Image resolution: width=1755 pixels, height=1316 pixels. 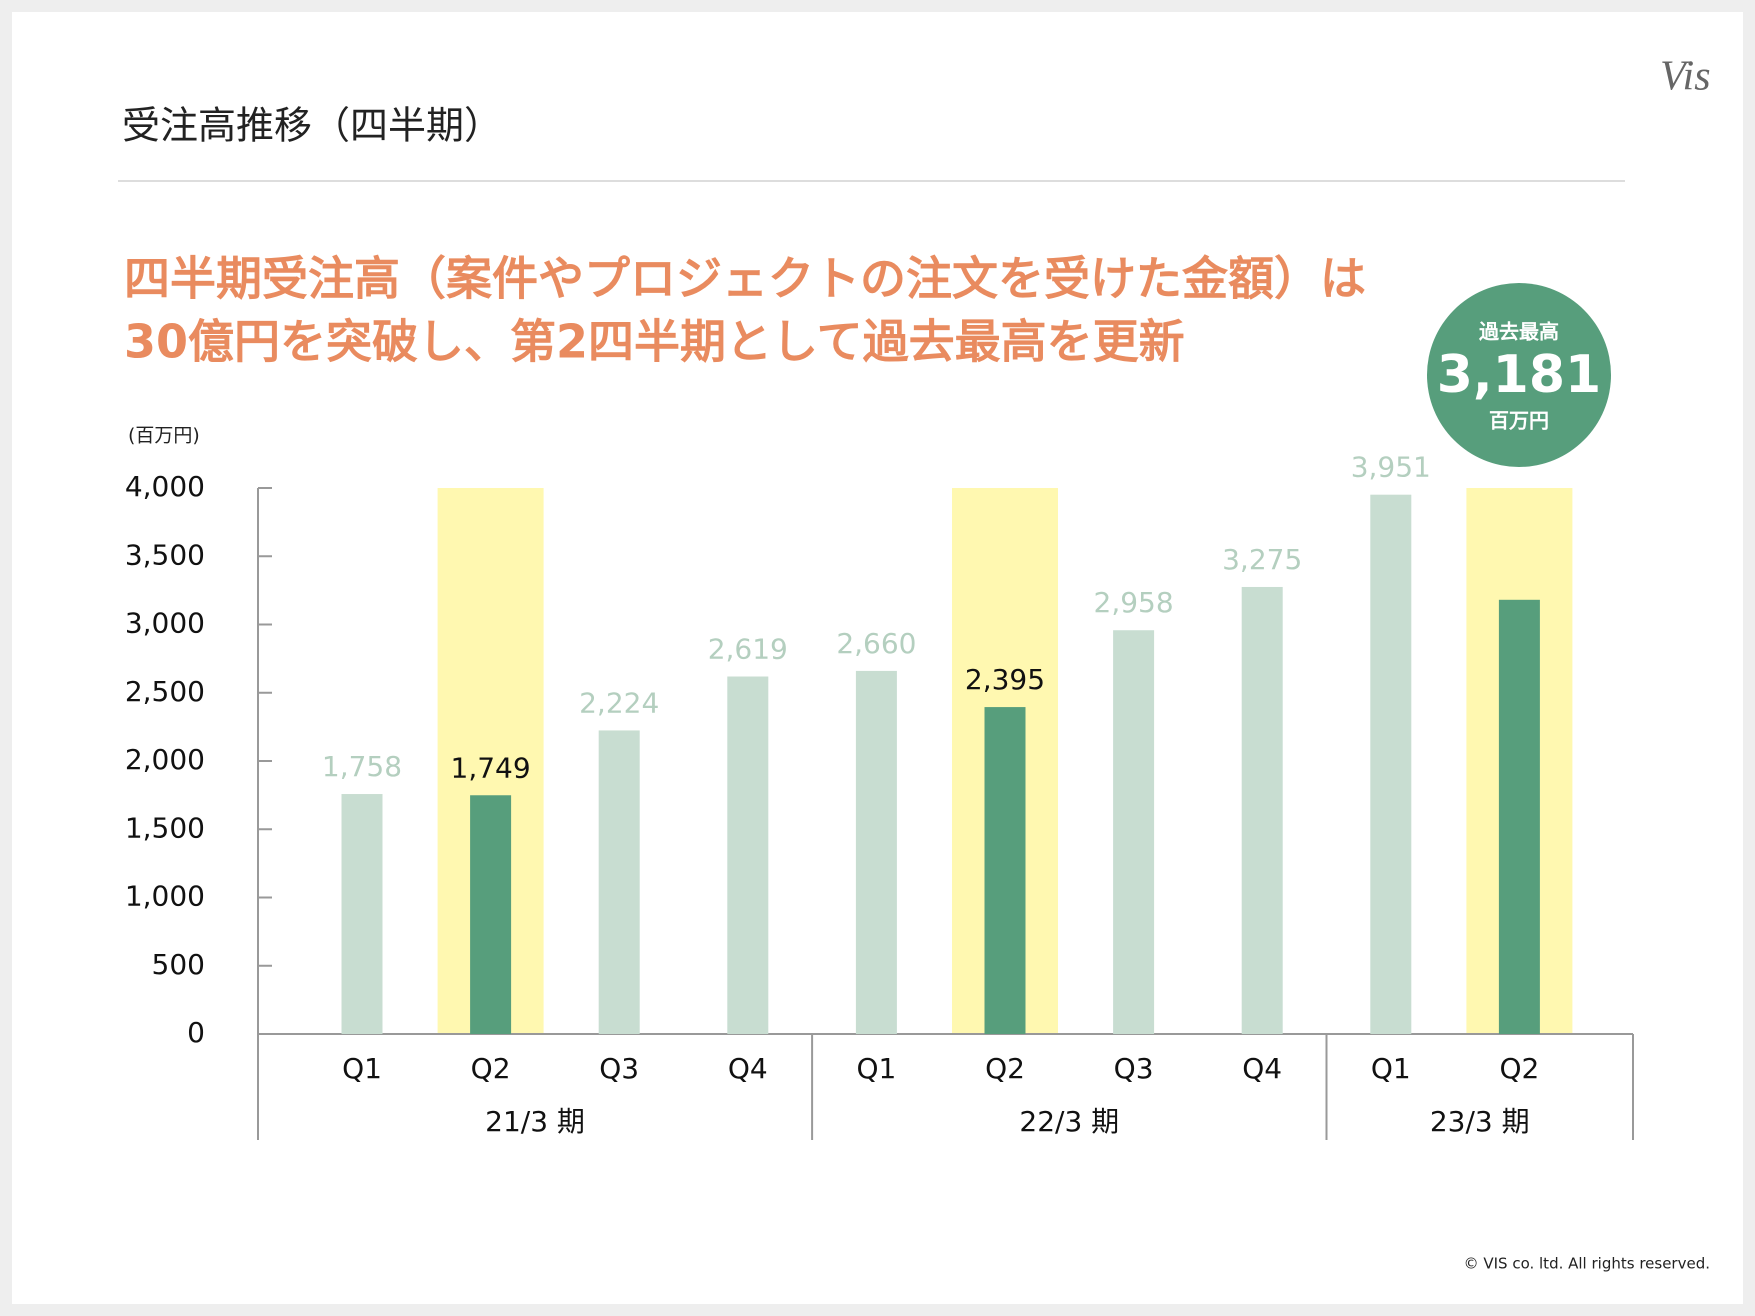 What do you see at coordinates (165, 486) in the screenshot?
I see `y-tick-label: 4,000` at bounding box center [165, 486].